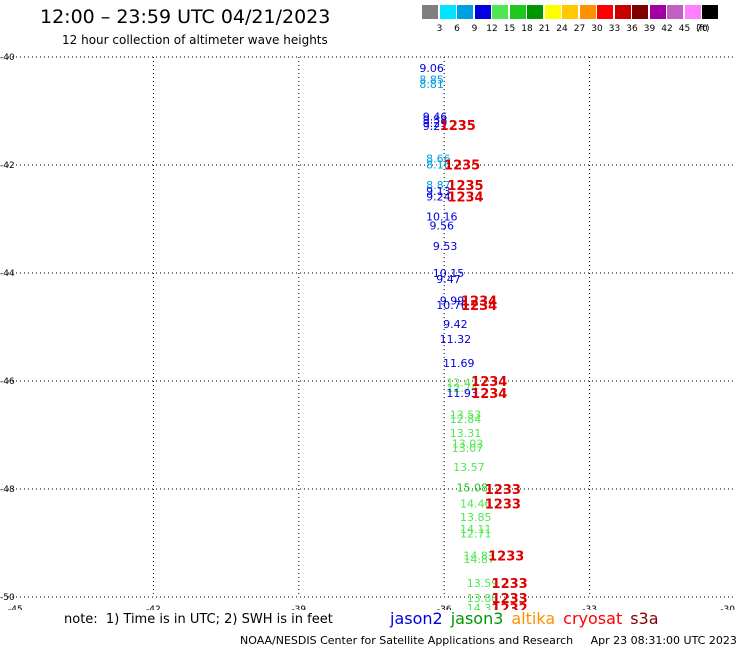 The width and height of the screenshot is (740, 650). What do you see at coordinates (483, 606) in the screenshot?
I see `swh-value-label: 14.37` at bounding box center [483, 606].